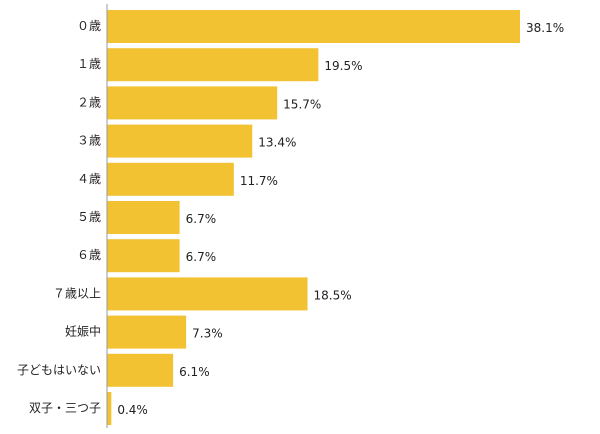  Describe the element at coordinates (201, 219) in the screenshot. I see `value-label-5: 6.7%` at that location.